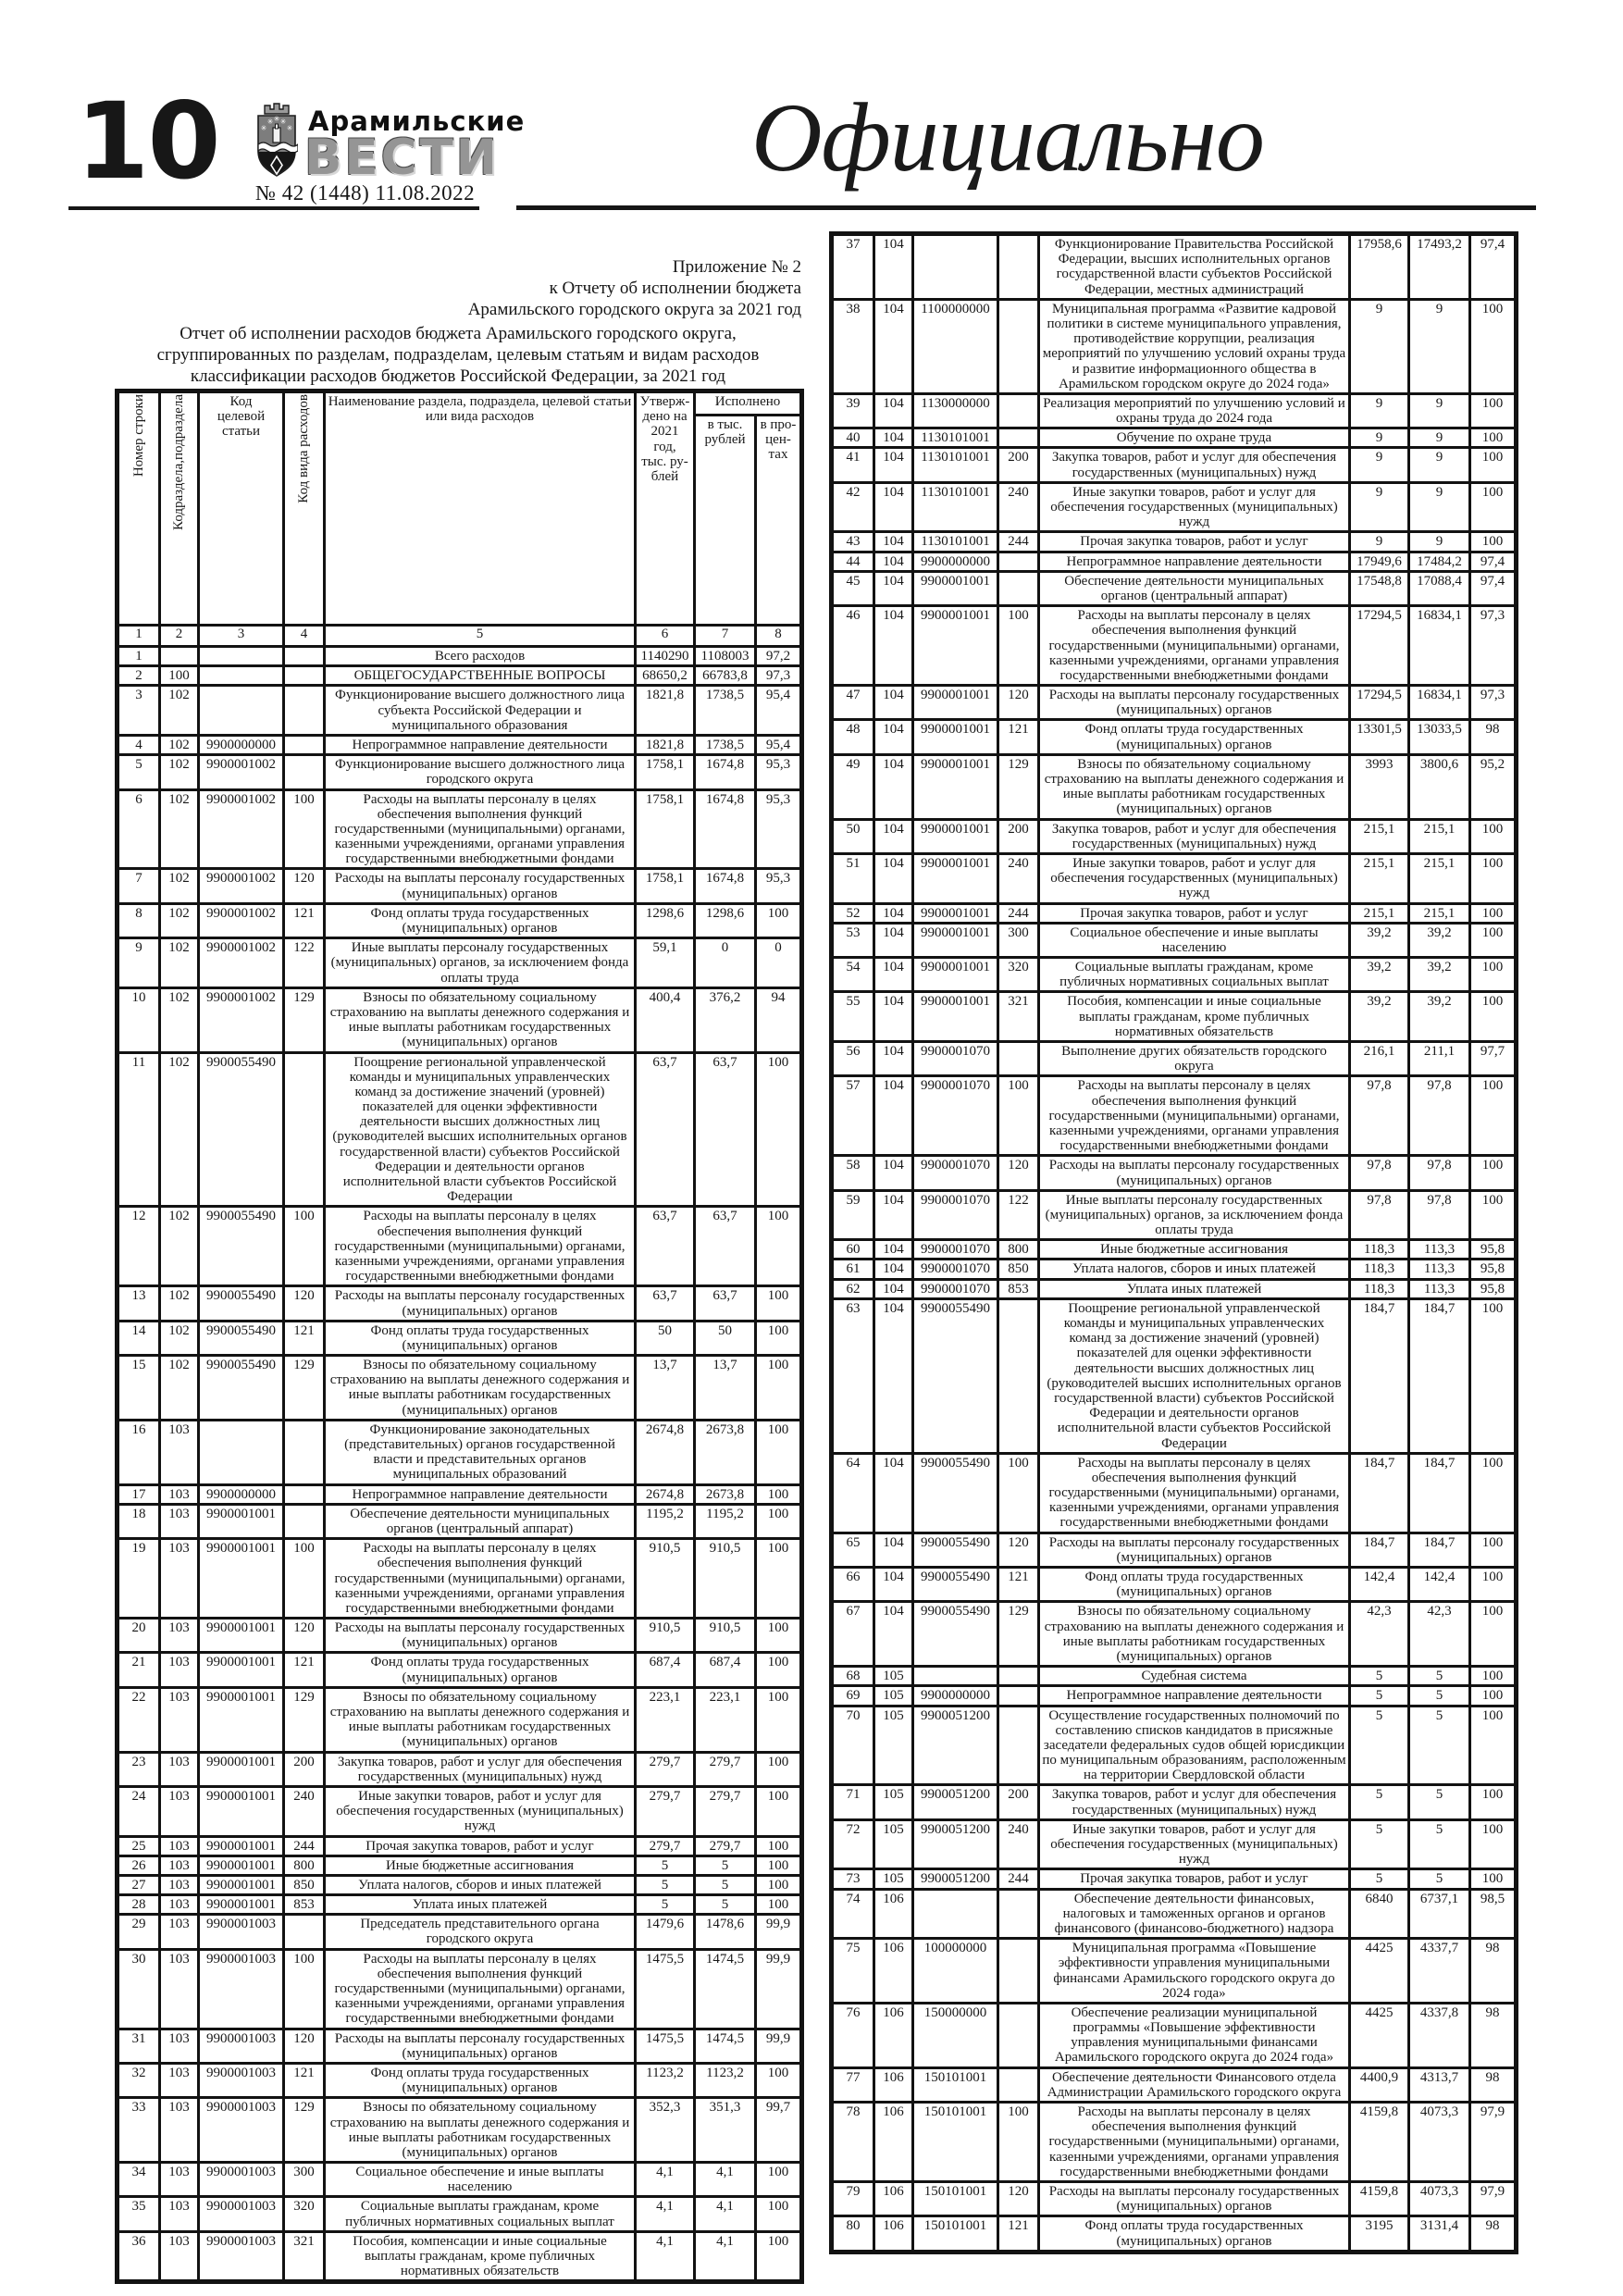 The height and width of the screenshot is (2296, 1623). Describe the element at coordinates (852, 913) in the screenshot. I see `line-number-cell: 52` at that location.